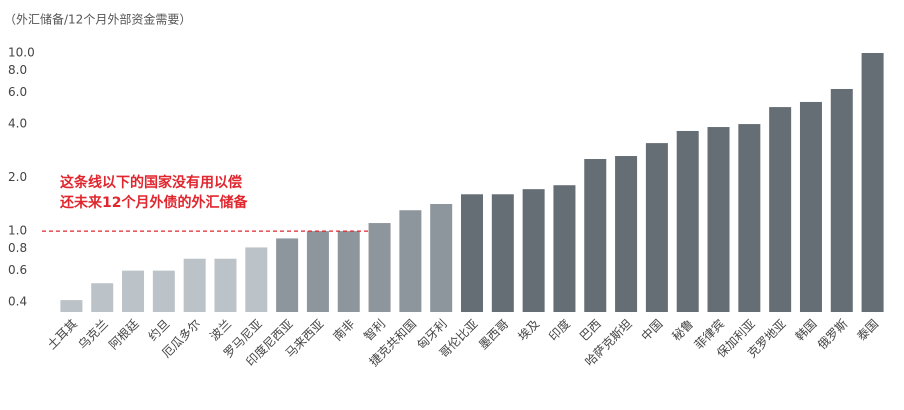 The height and width of the screenshot is (410, 904). What do you see at coordinates (528, 330) in the screenshot?
I see `x-tick-label: 埃及` at bounding box center [528, 330].